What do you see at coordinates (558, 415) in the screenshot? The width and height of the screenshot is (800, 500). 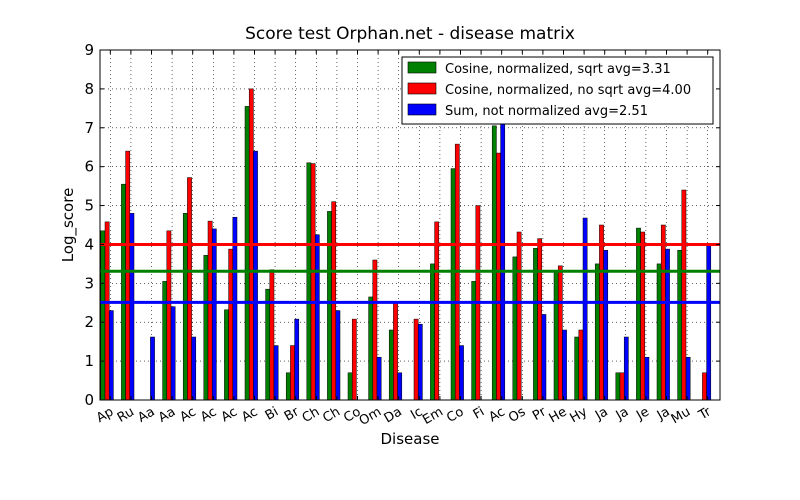 I see `x-tick-label: He` at bounding box center [558, 415].